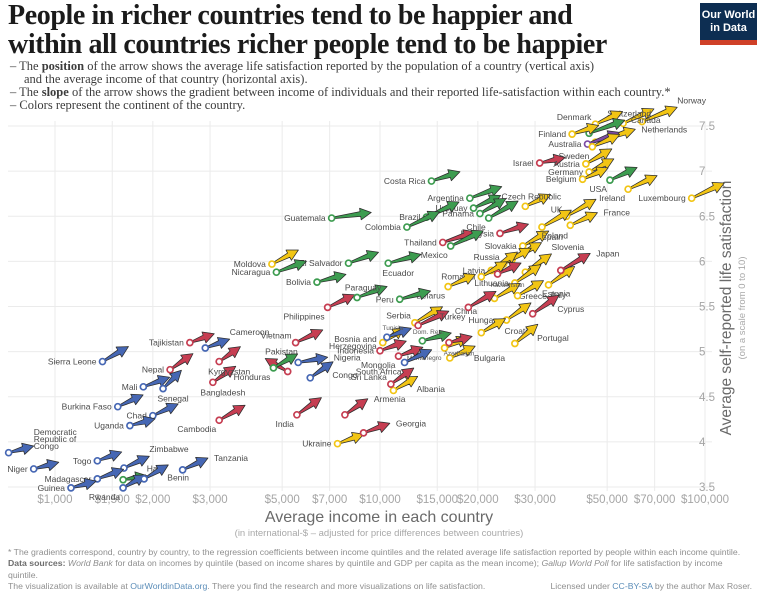 The height and width of the screenshot is (592, 758). I want to click on country-indonesia: Indonesia, so click(372, 347).